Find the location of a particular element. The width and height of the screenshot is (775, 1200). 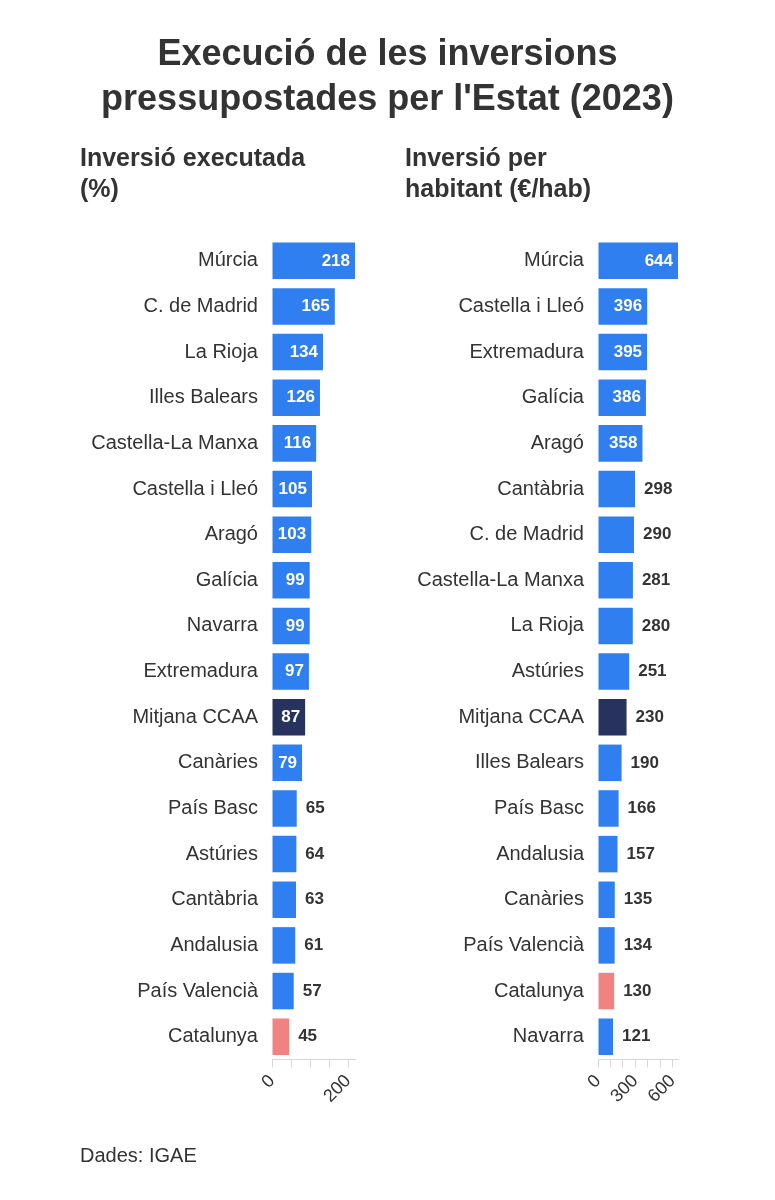

data-label: 64 is located at coordinates (315, 853).